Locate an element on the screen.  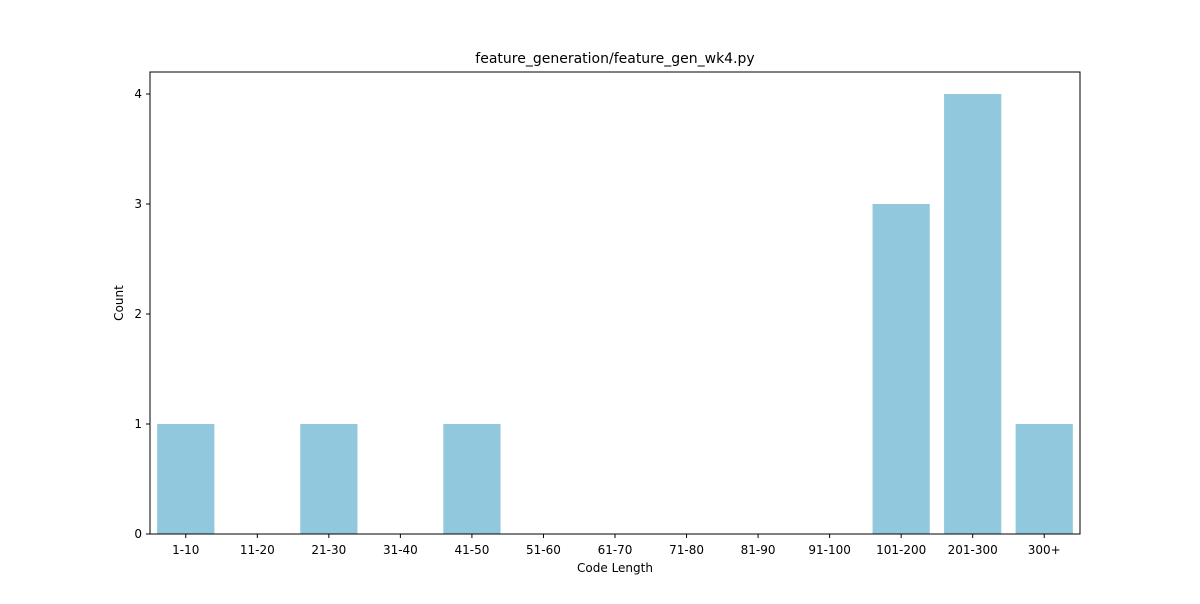
x-tick-label: 91-100 is located at coordinates (829, 550).